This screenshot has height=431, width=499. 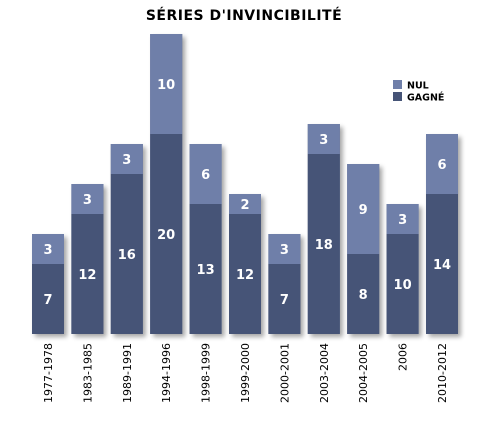 I want to click on legend-item-nul: NUL, so click(x=411, y=86).